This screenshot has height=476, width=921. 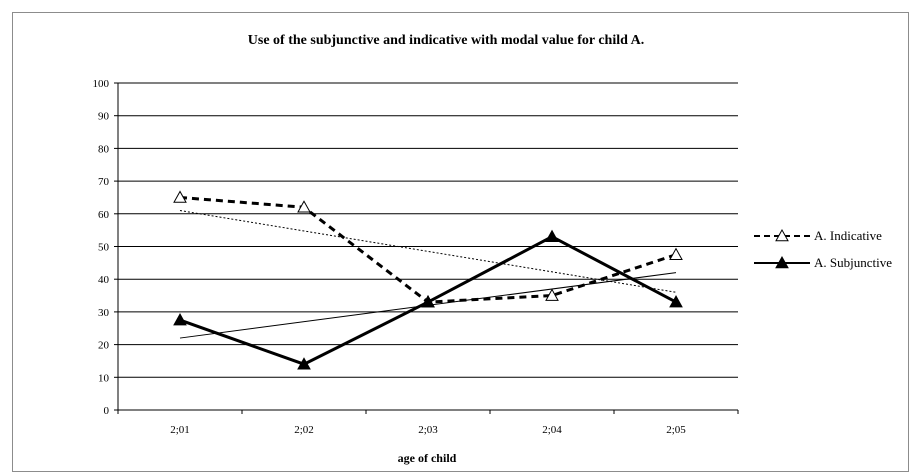 What do you see at coordinates (304, 430) in the screenshot?
I see `x-tick-label: 2;02` at bounding box center [304, 430].